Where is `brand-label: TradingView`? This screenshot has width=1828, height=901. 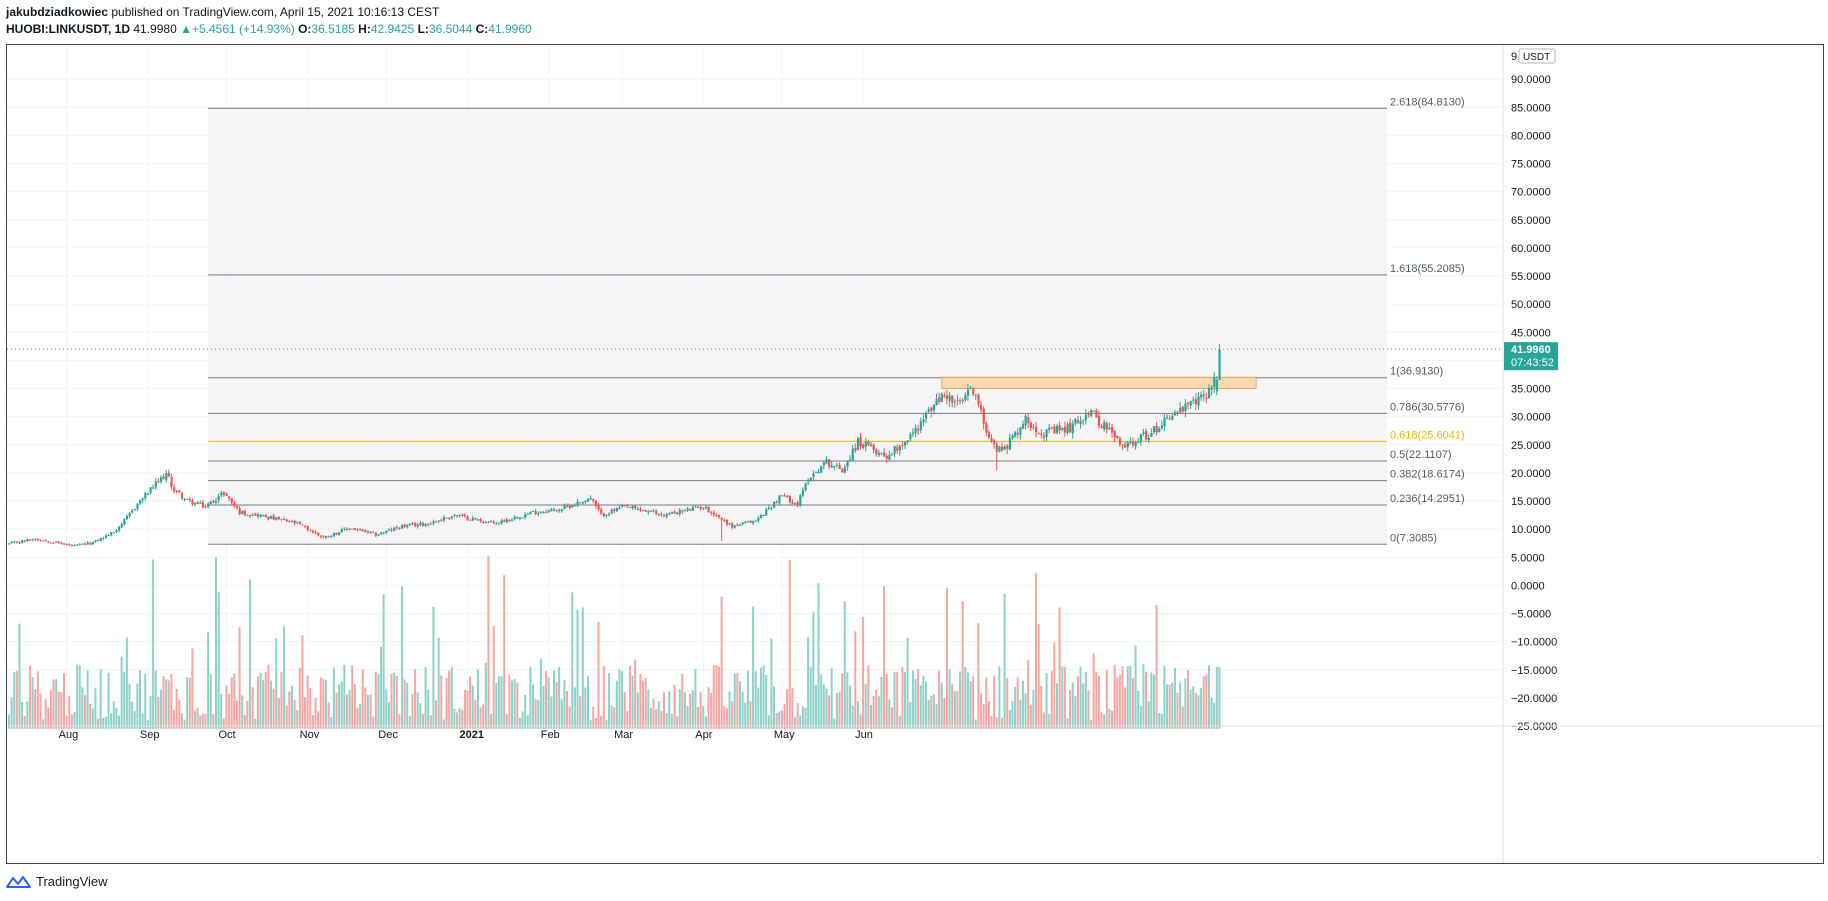
brand-label: TradingView is located at coordinates (72, 881).